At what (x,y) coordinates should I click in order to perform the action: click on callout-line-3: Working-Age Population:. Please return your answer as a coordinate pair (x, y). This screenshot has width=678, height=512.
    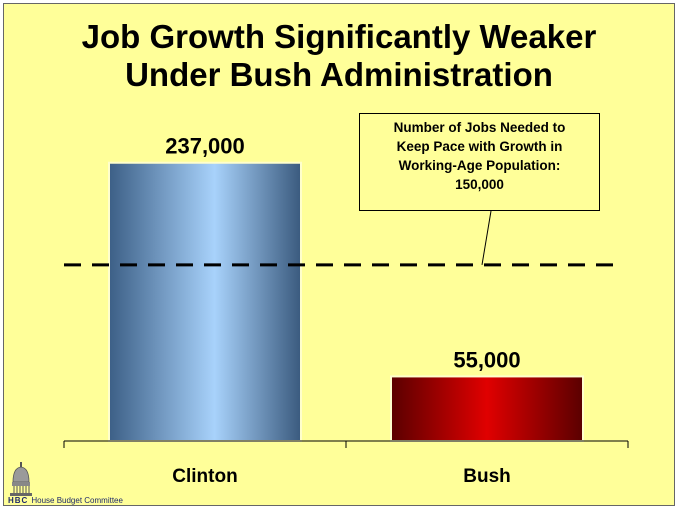
    Looking at the image, I should click on (479, 165).